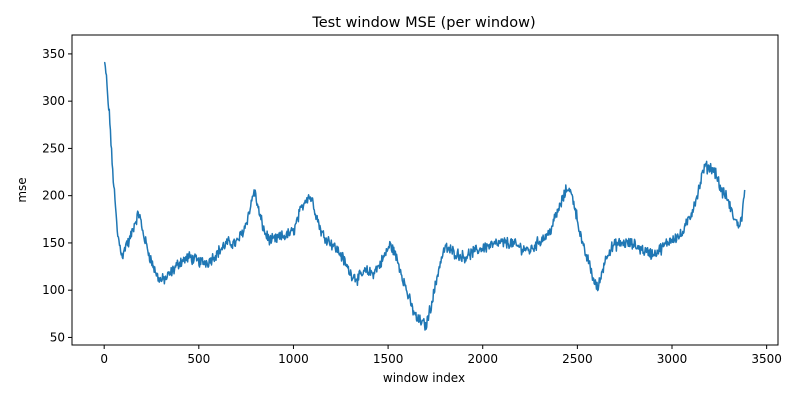 The width and height of the screenshot is (800, 400). I want to click on x-tick-label: 1000, so click(293, 359).